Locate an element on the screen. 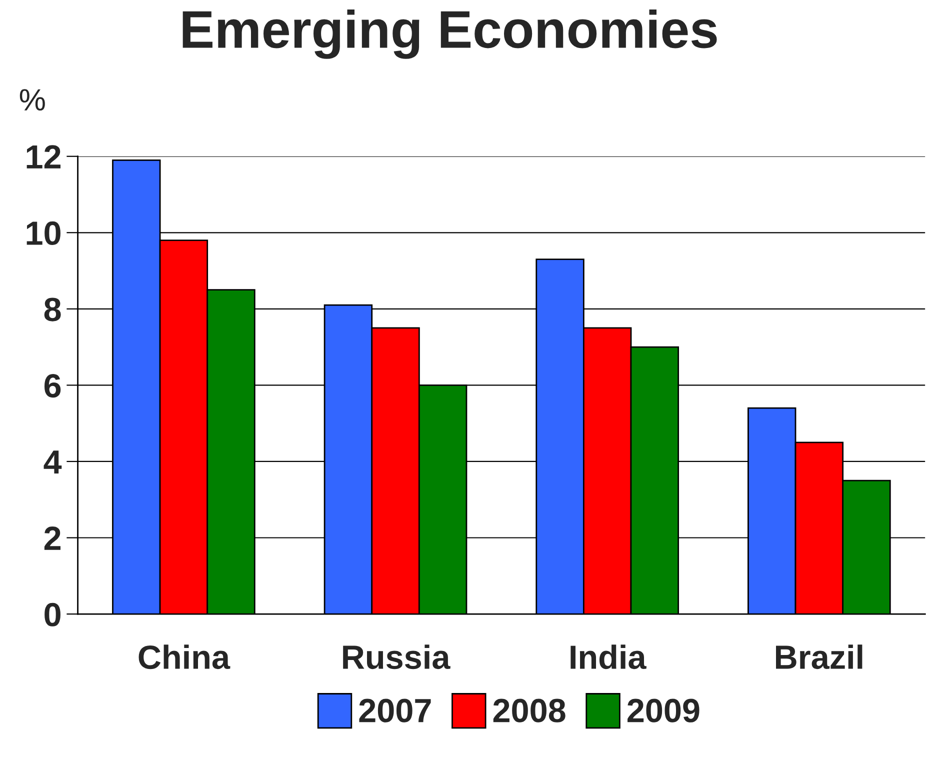 This screenshot has width=926, height=759. x-tick-label: Brazil is located at coordinates (819, 657).